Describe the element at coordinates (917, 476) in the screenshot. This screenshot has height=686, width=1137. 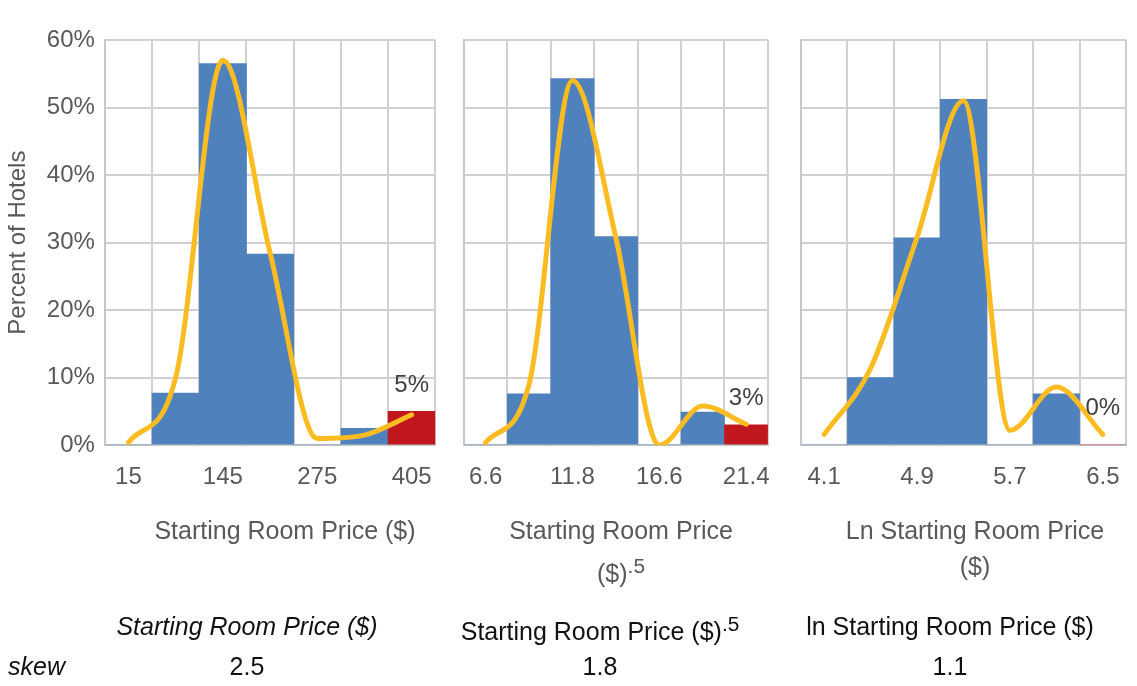
I see `x-tick-label: 4.9` at that location.